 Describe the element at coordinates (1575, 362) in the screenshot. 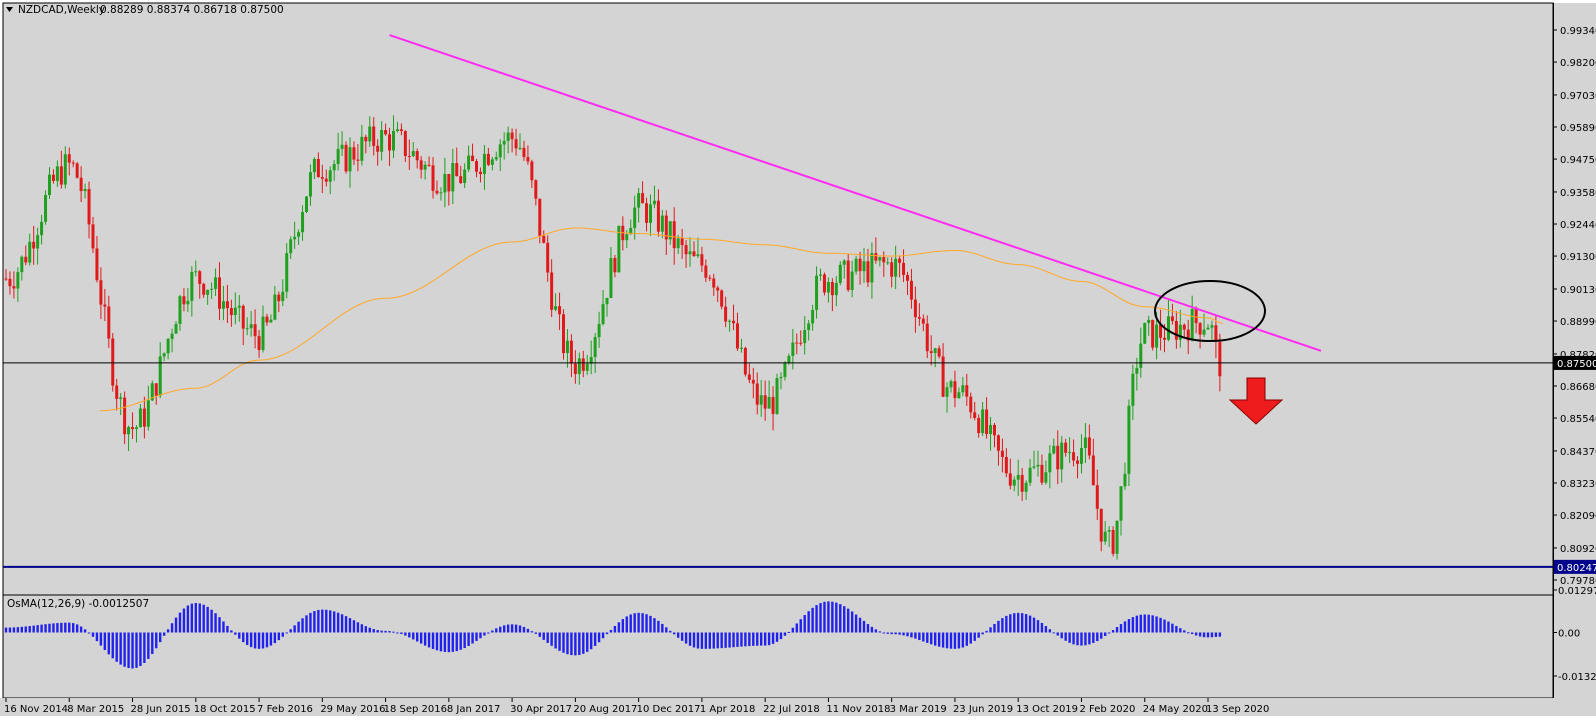

I see `current-price-tag-bg` at that location.